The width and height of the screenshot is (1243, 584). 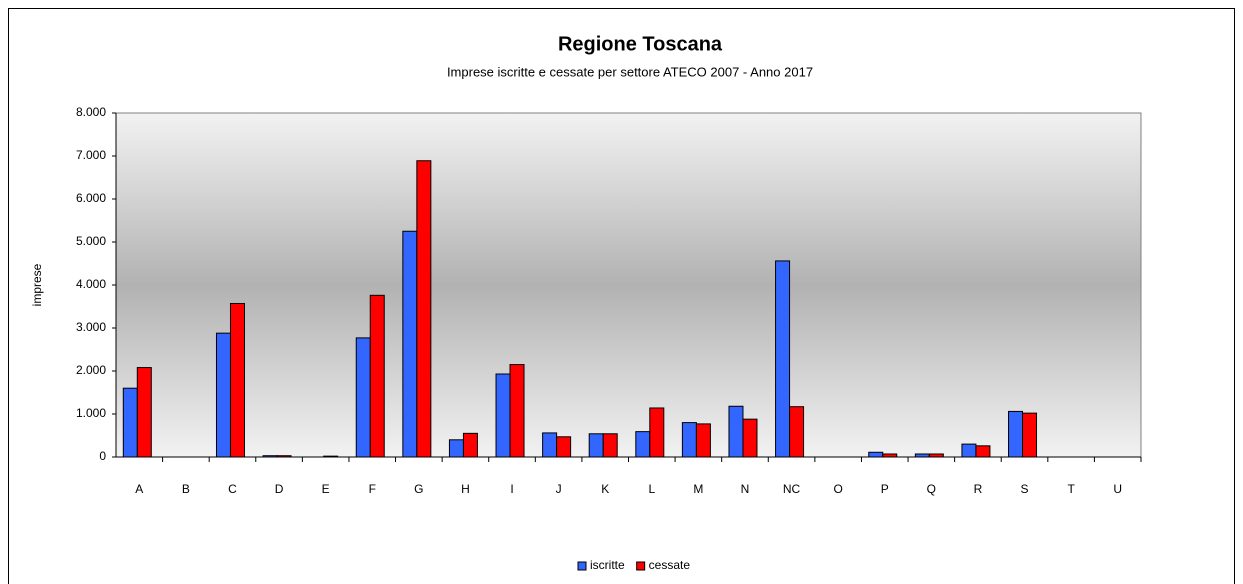 What do you see at coordinates (102, 456) in the screenshot?
I see `y-tick-label: 0` at bounding box center [102, 456].